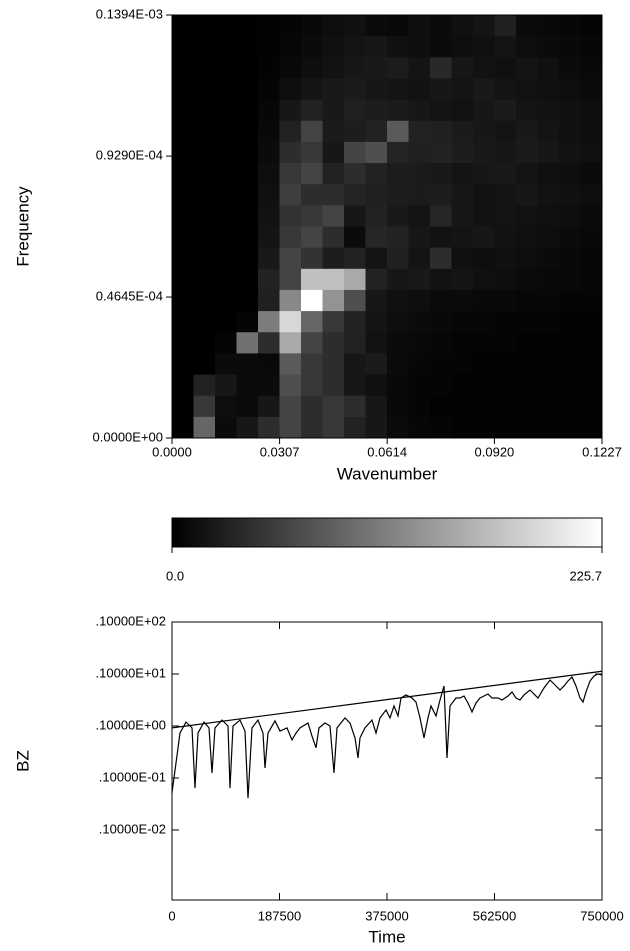 This screenshot has width=630, height=951. Describe the element at coordinates (387, 699) in the screenshot. I see `data-line` at that location.